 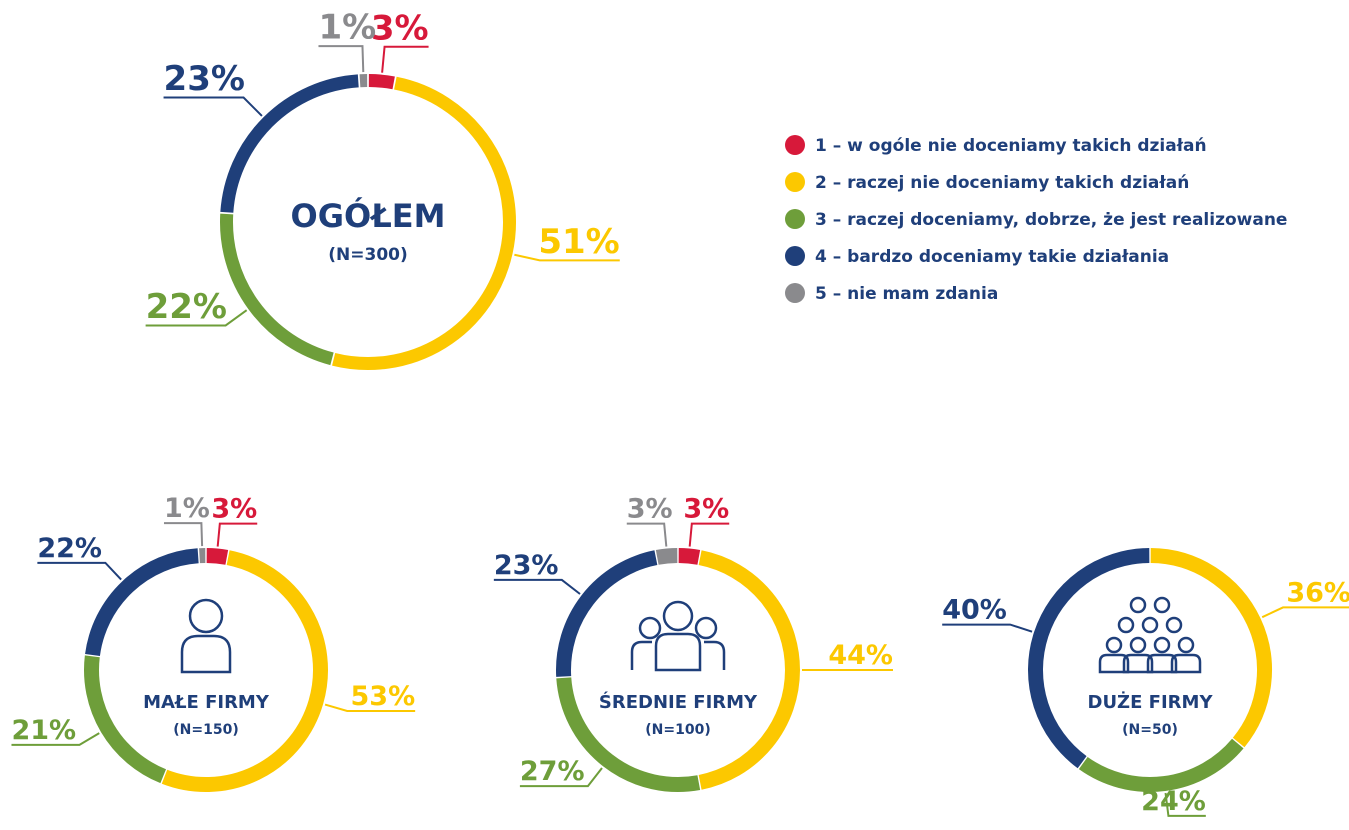 What do you see at coordinates (1002, 183) in the screenshot?
I see `legend-label: 2 – raczej nie doceniamy takich działań` at bounding box center [1002, 183].